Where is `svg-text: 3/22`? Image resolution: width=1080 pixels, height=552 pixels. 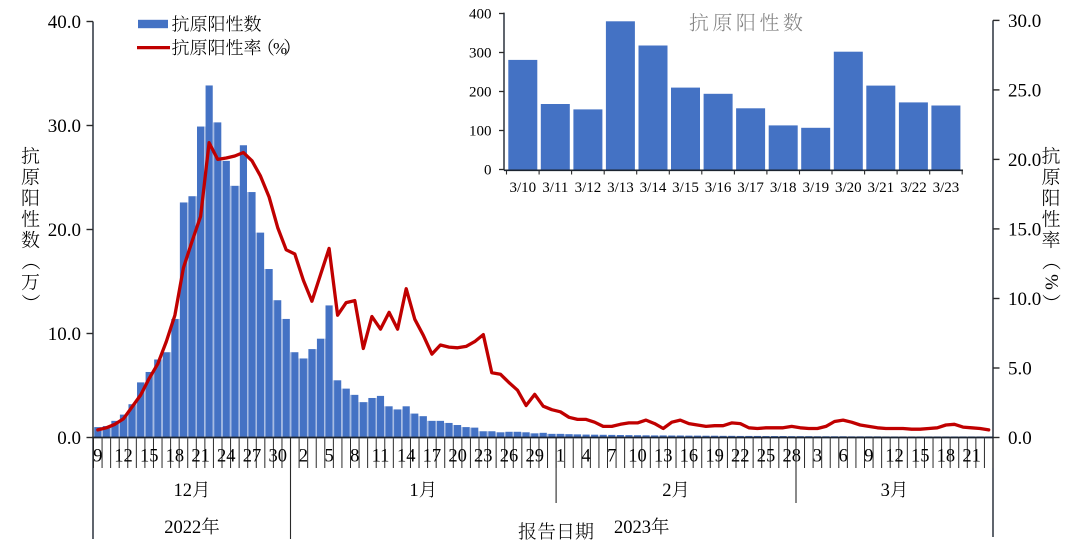
svg-text: 3/22 is located at coordinates (913, 188).